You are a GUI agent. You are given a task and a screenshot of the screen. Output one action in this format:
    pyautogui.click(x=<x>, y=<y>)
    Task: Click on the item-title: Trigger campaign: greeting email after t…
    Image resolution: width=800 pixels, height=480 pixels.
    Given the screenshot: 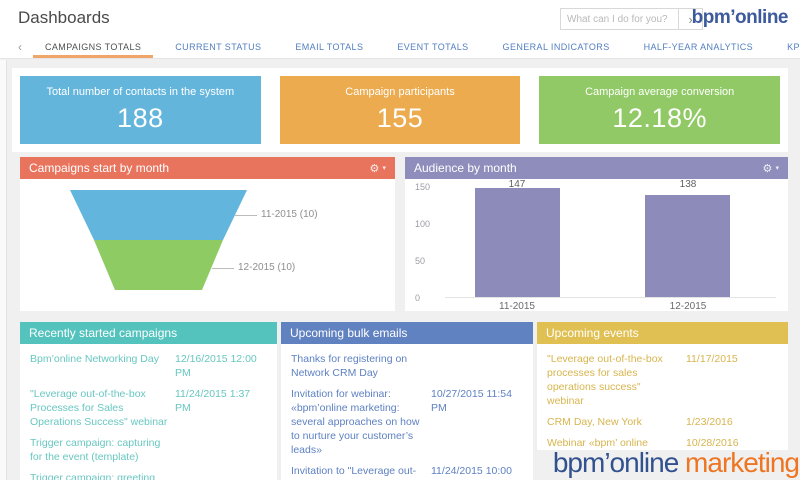 What is the action you would take?
    pyautogui.click(x=93, y=475)
    